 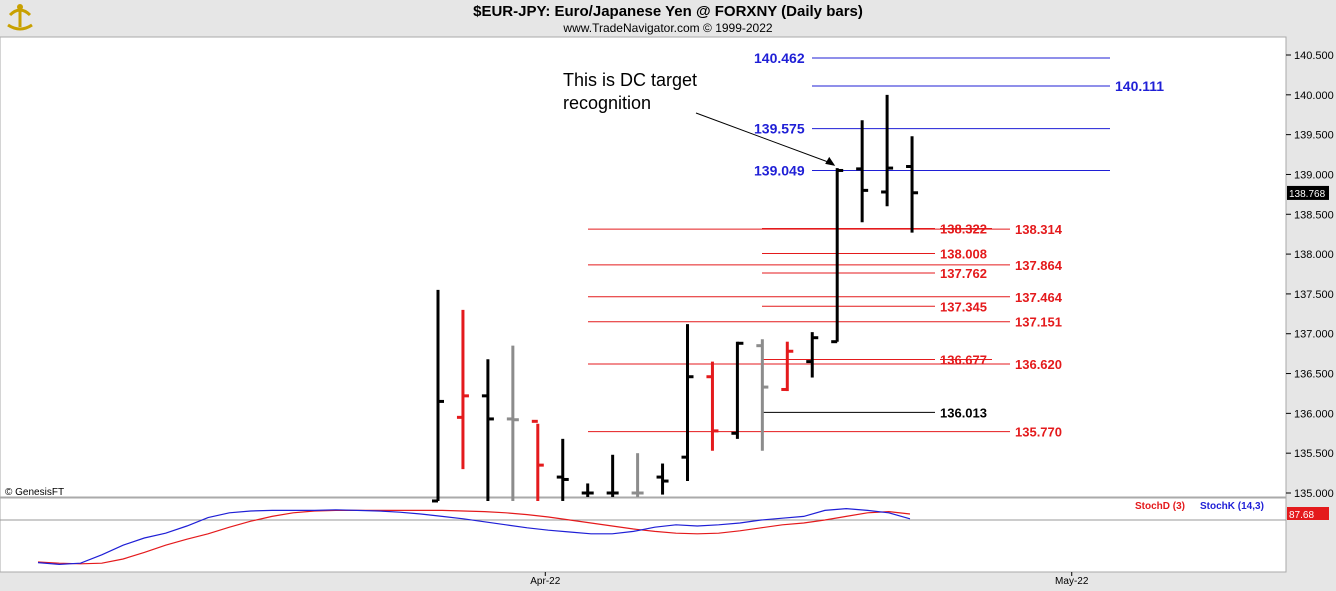 What do you see at coordinates (1039, 297) in the screenshot?
I see `level-label: 137.464` at bounding box center [1039, 297].